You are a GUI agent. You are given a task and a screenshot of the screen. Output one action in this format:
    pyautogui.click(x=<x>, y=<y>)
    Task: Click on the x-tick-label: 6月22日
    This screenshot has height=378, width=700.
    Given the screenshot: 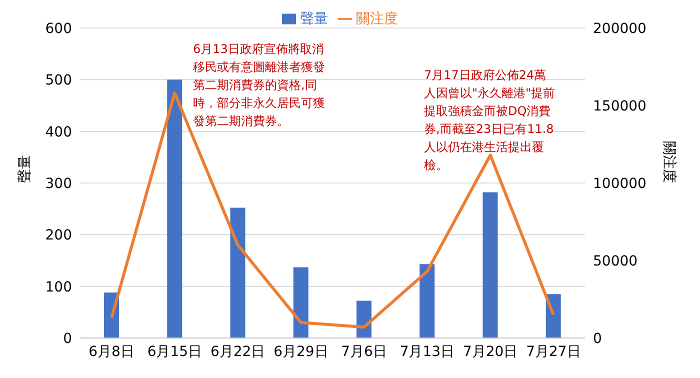 What is the action you would take?
    pyautogui.click(x=238, y=352)
    